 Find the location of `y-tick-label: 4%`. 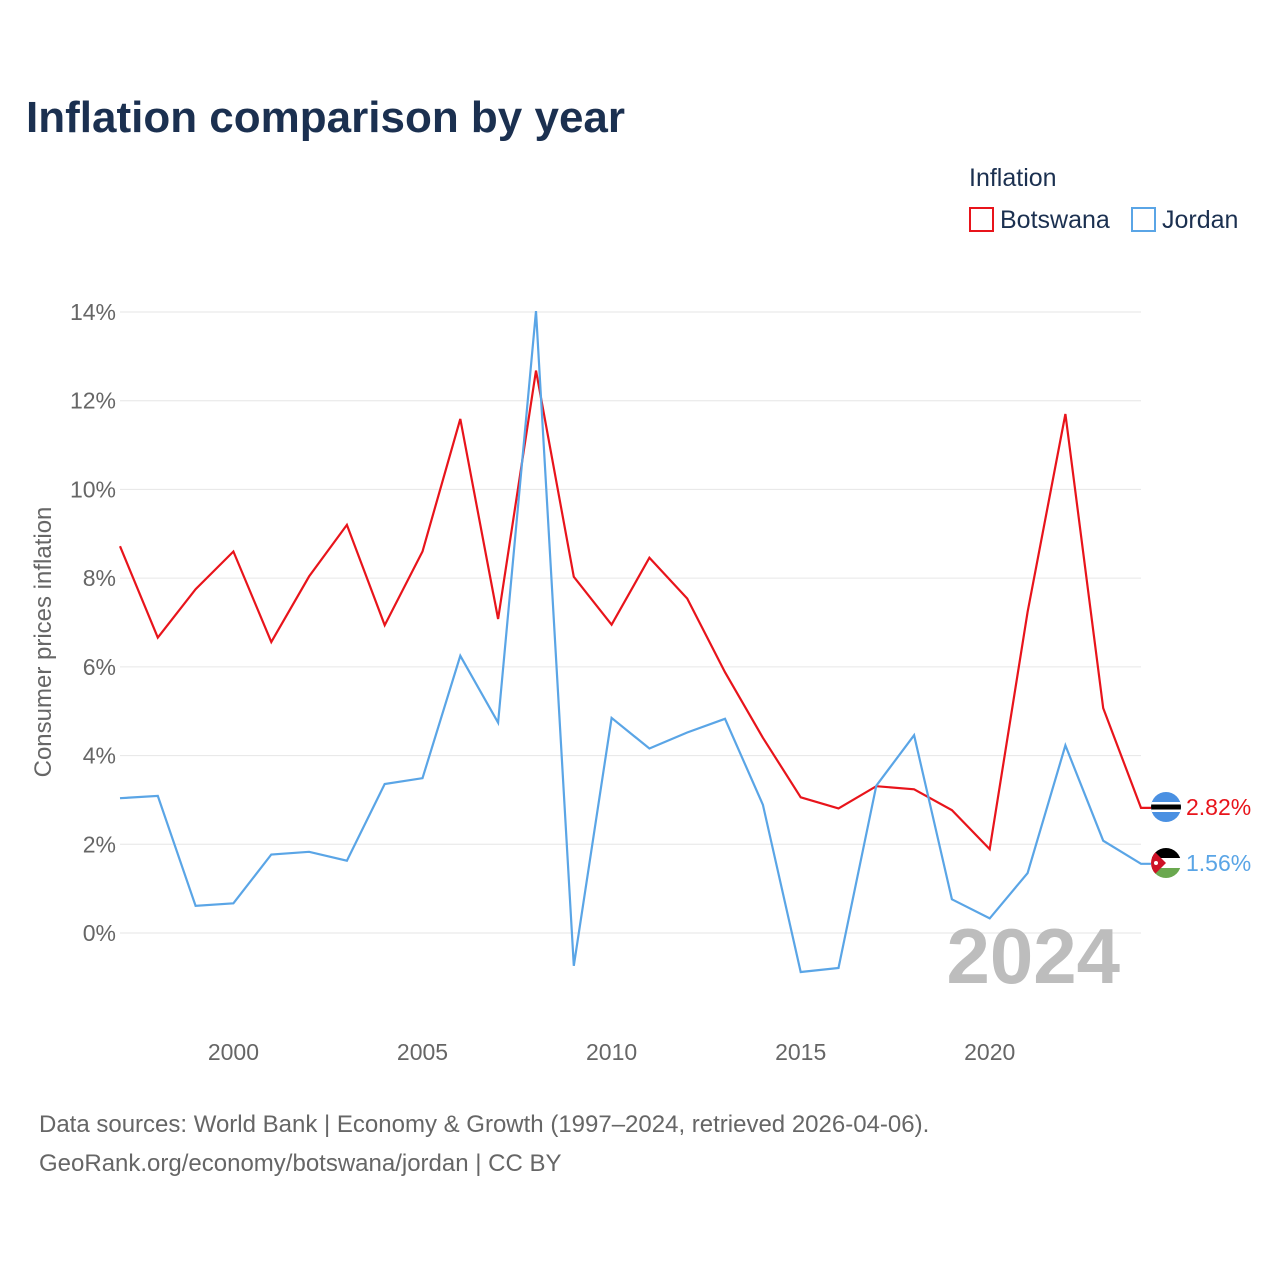

y-tick-label: 4% is located at coordinates (99, 756).